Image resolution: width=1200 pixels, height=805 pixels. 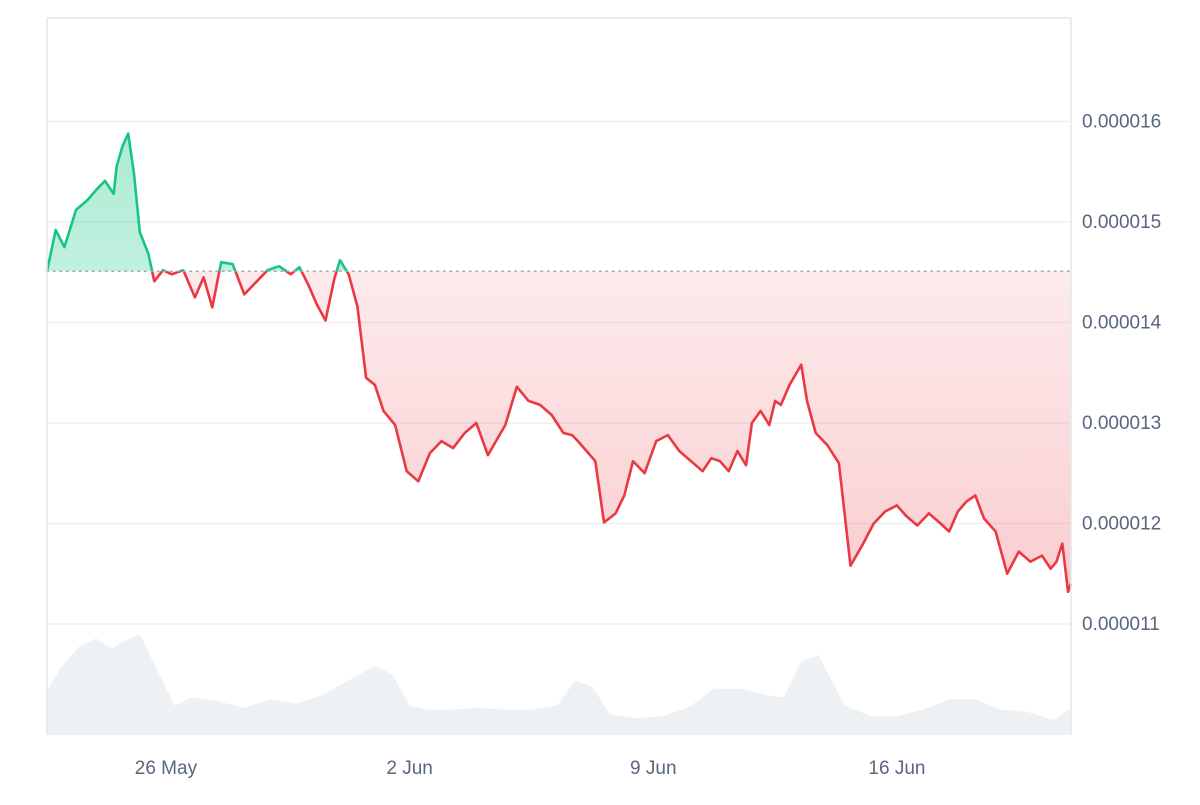 What do you see at coordinates (1121, 423) in the screenshot?
I see `y-tick-label: 0.000013` at bounding box center [1121, 423].